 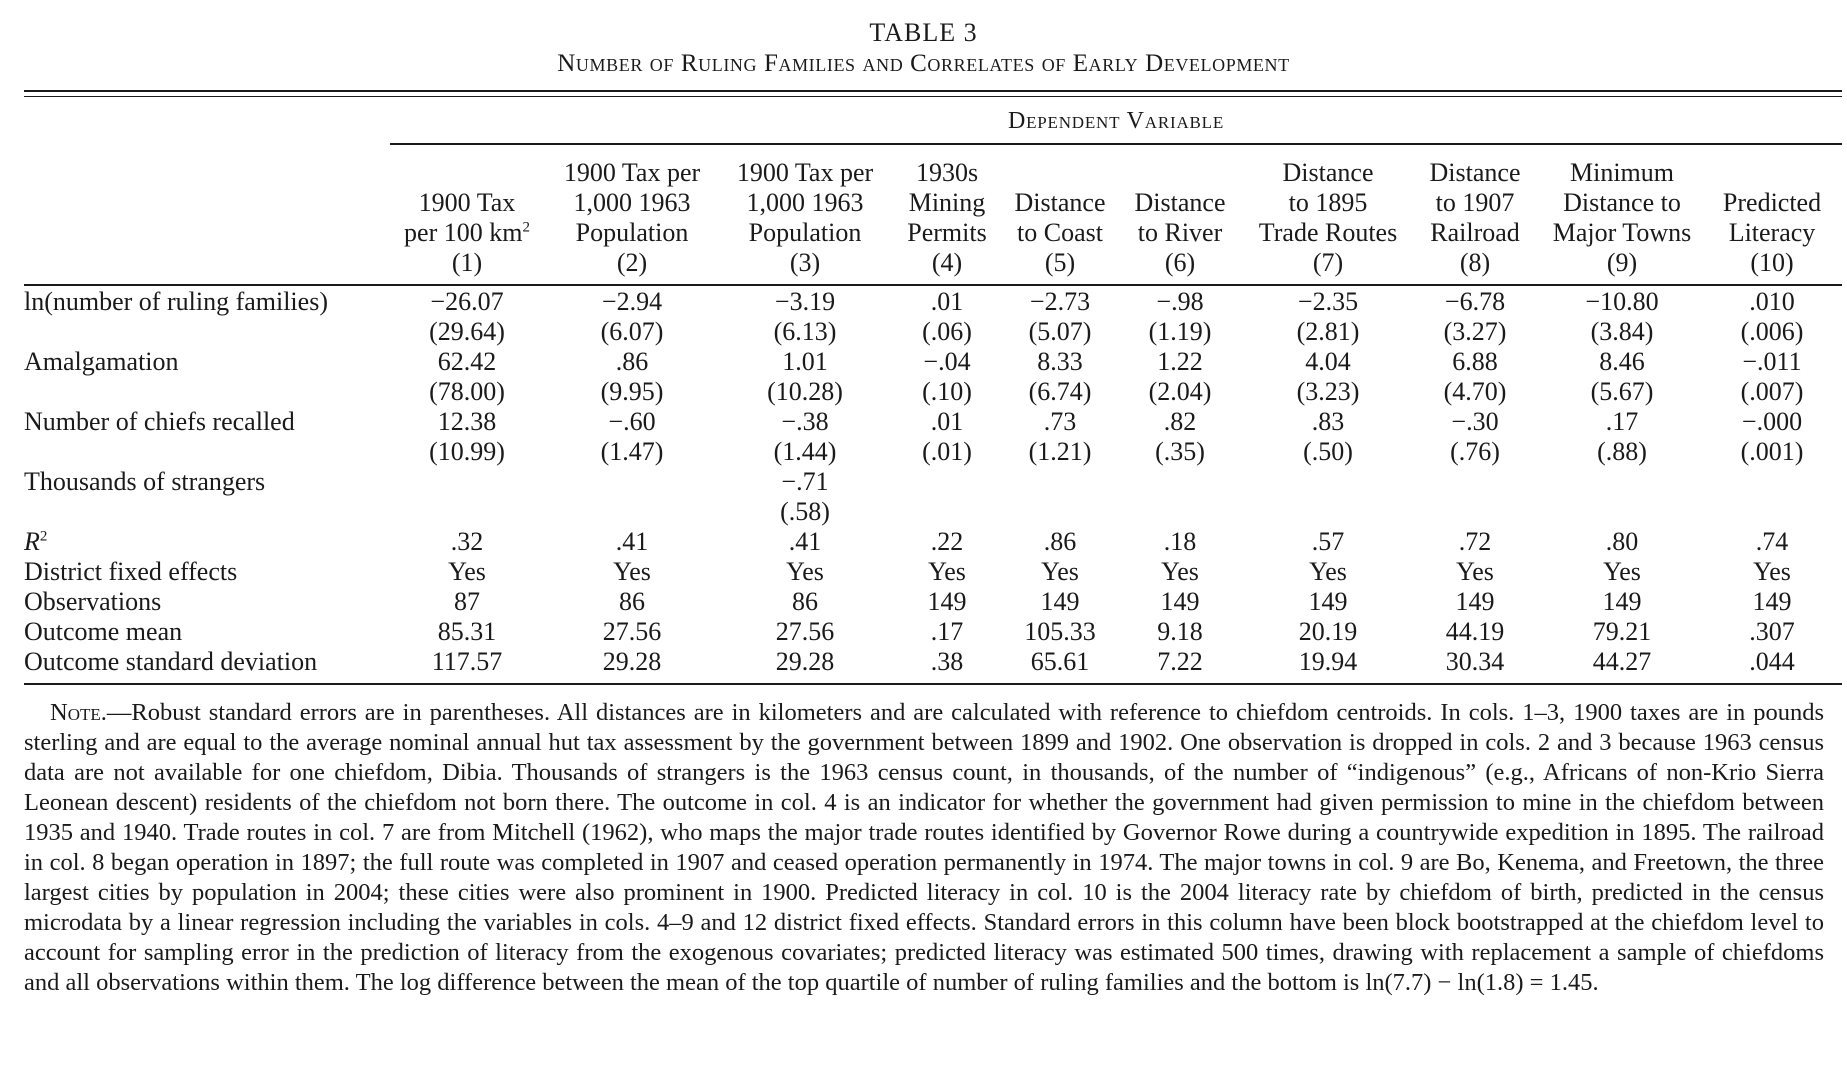 What do you see at coordinates (805, 262) in the screenshot?
I see `column-number: (3)` at bounding box center [805, 262].